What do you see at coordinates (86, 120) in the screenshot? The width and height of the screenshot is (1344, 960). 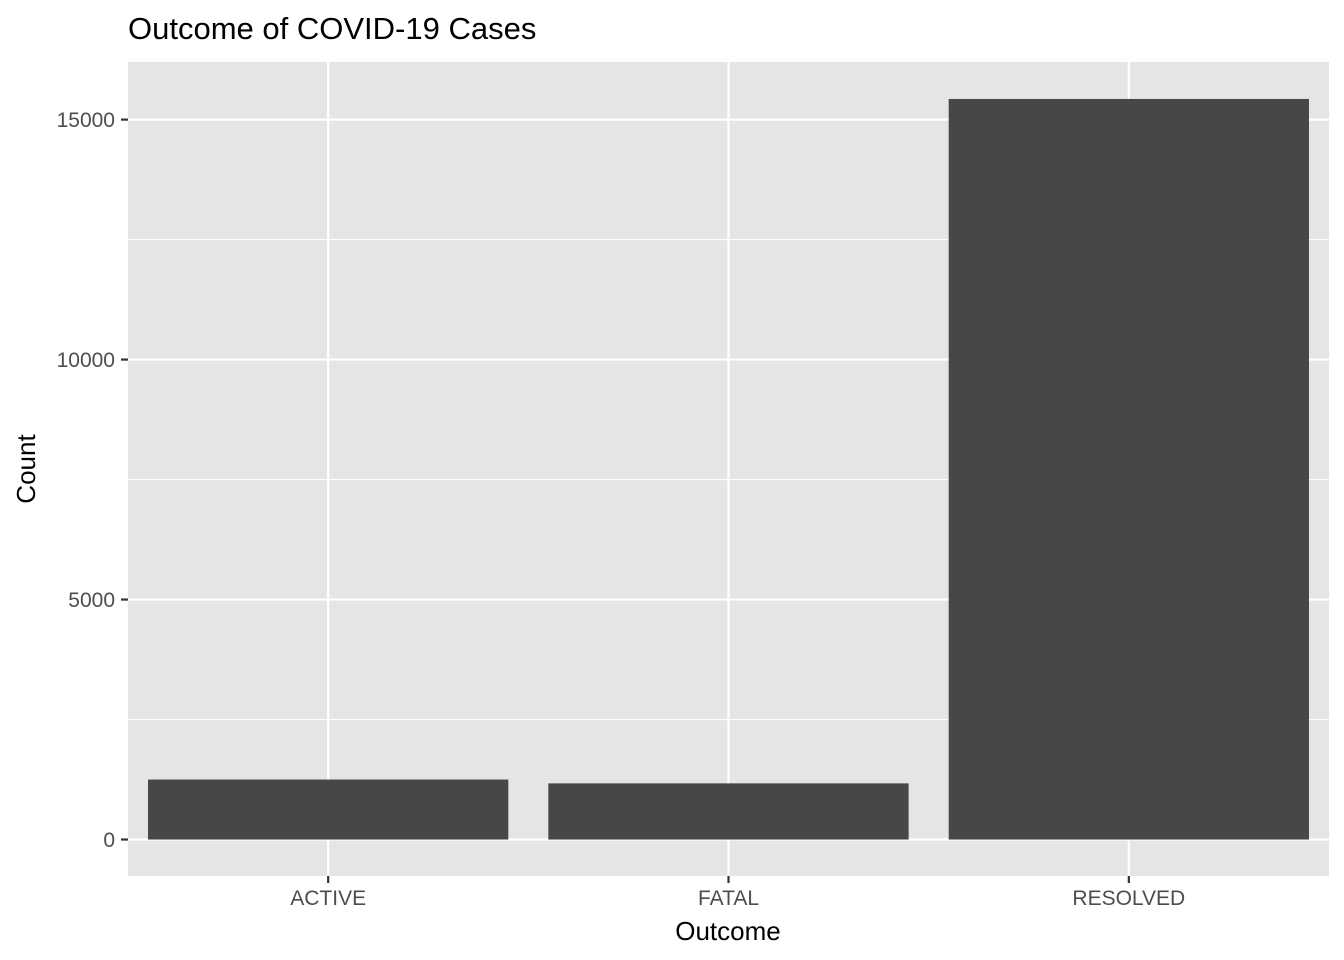 I see `y-tick-label: 15000` at bounding box center [86, 120].